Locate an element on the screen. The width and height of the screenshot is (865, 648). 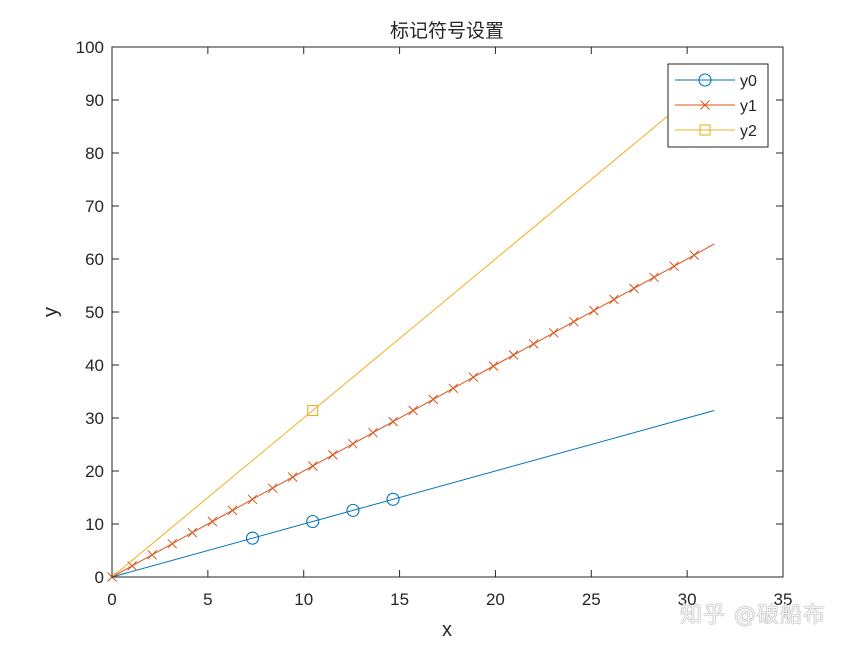
x-tick-label: 10 is located at coordinates (303, 599).